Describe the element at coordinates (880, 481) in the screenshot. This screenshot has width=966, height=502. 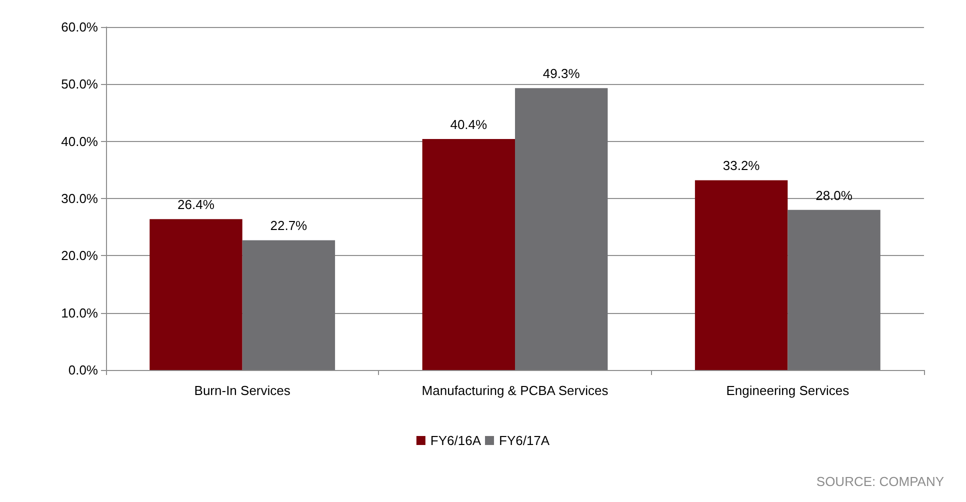
I see `source-note: SOURCE: COMPANY` at that location.